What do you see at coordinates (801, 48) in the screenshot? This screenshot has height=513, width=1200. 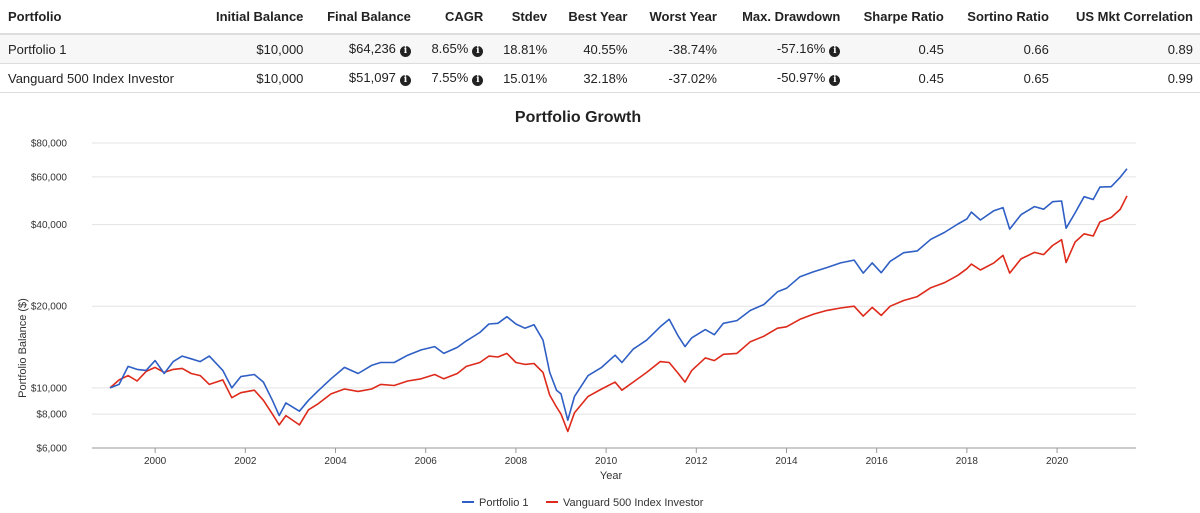 I see `cell-value-maxdd: -57.16%` at bounding box center [801, 48].